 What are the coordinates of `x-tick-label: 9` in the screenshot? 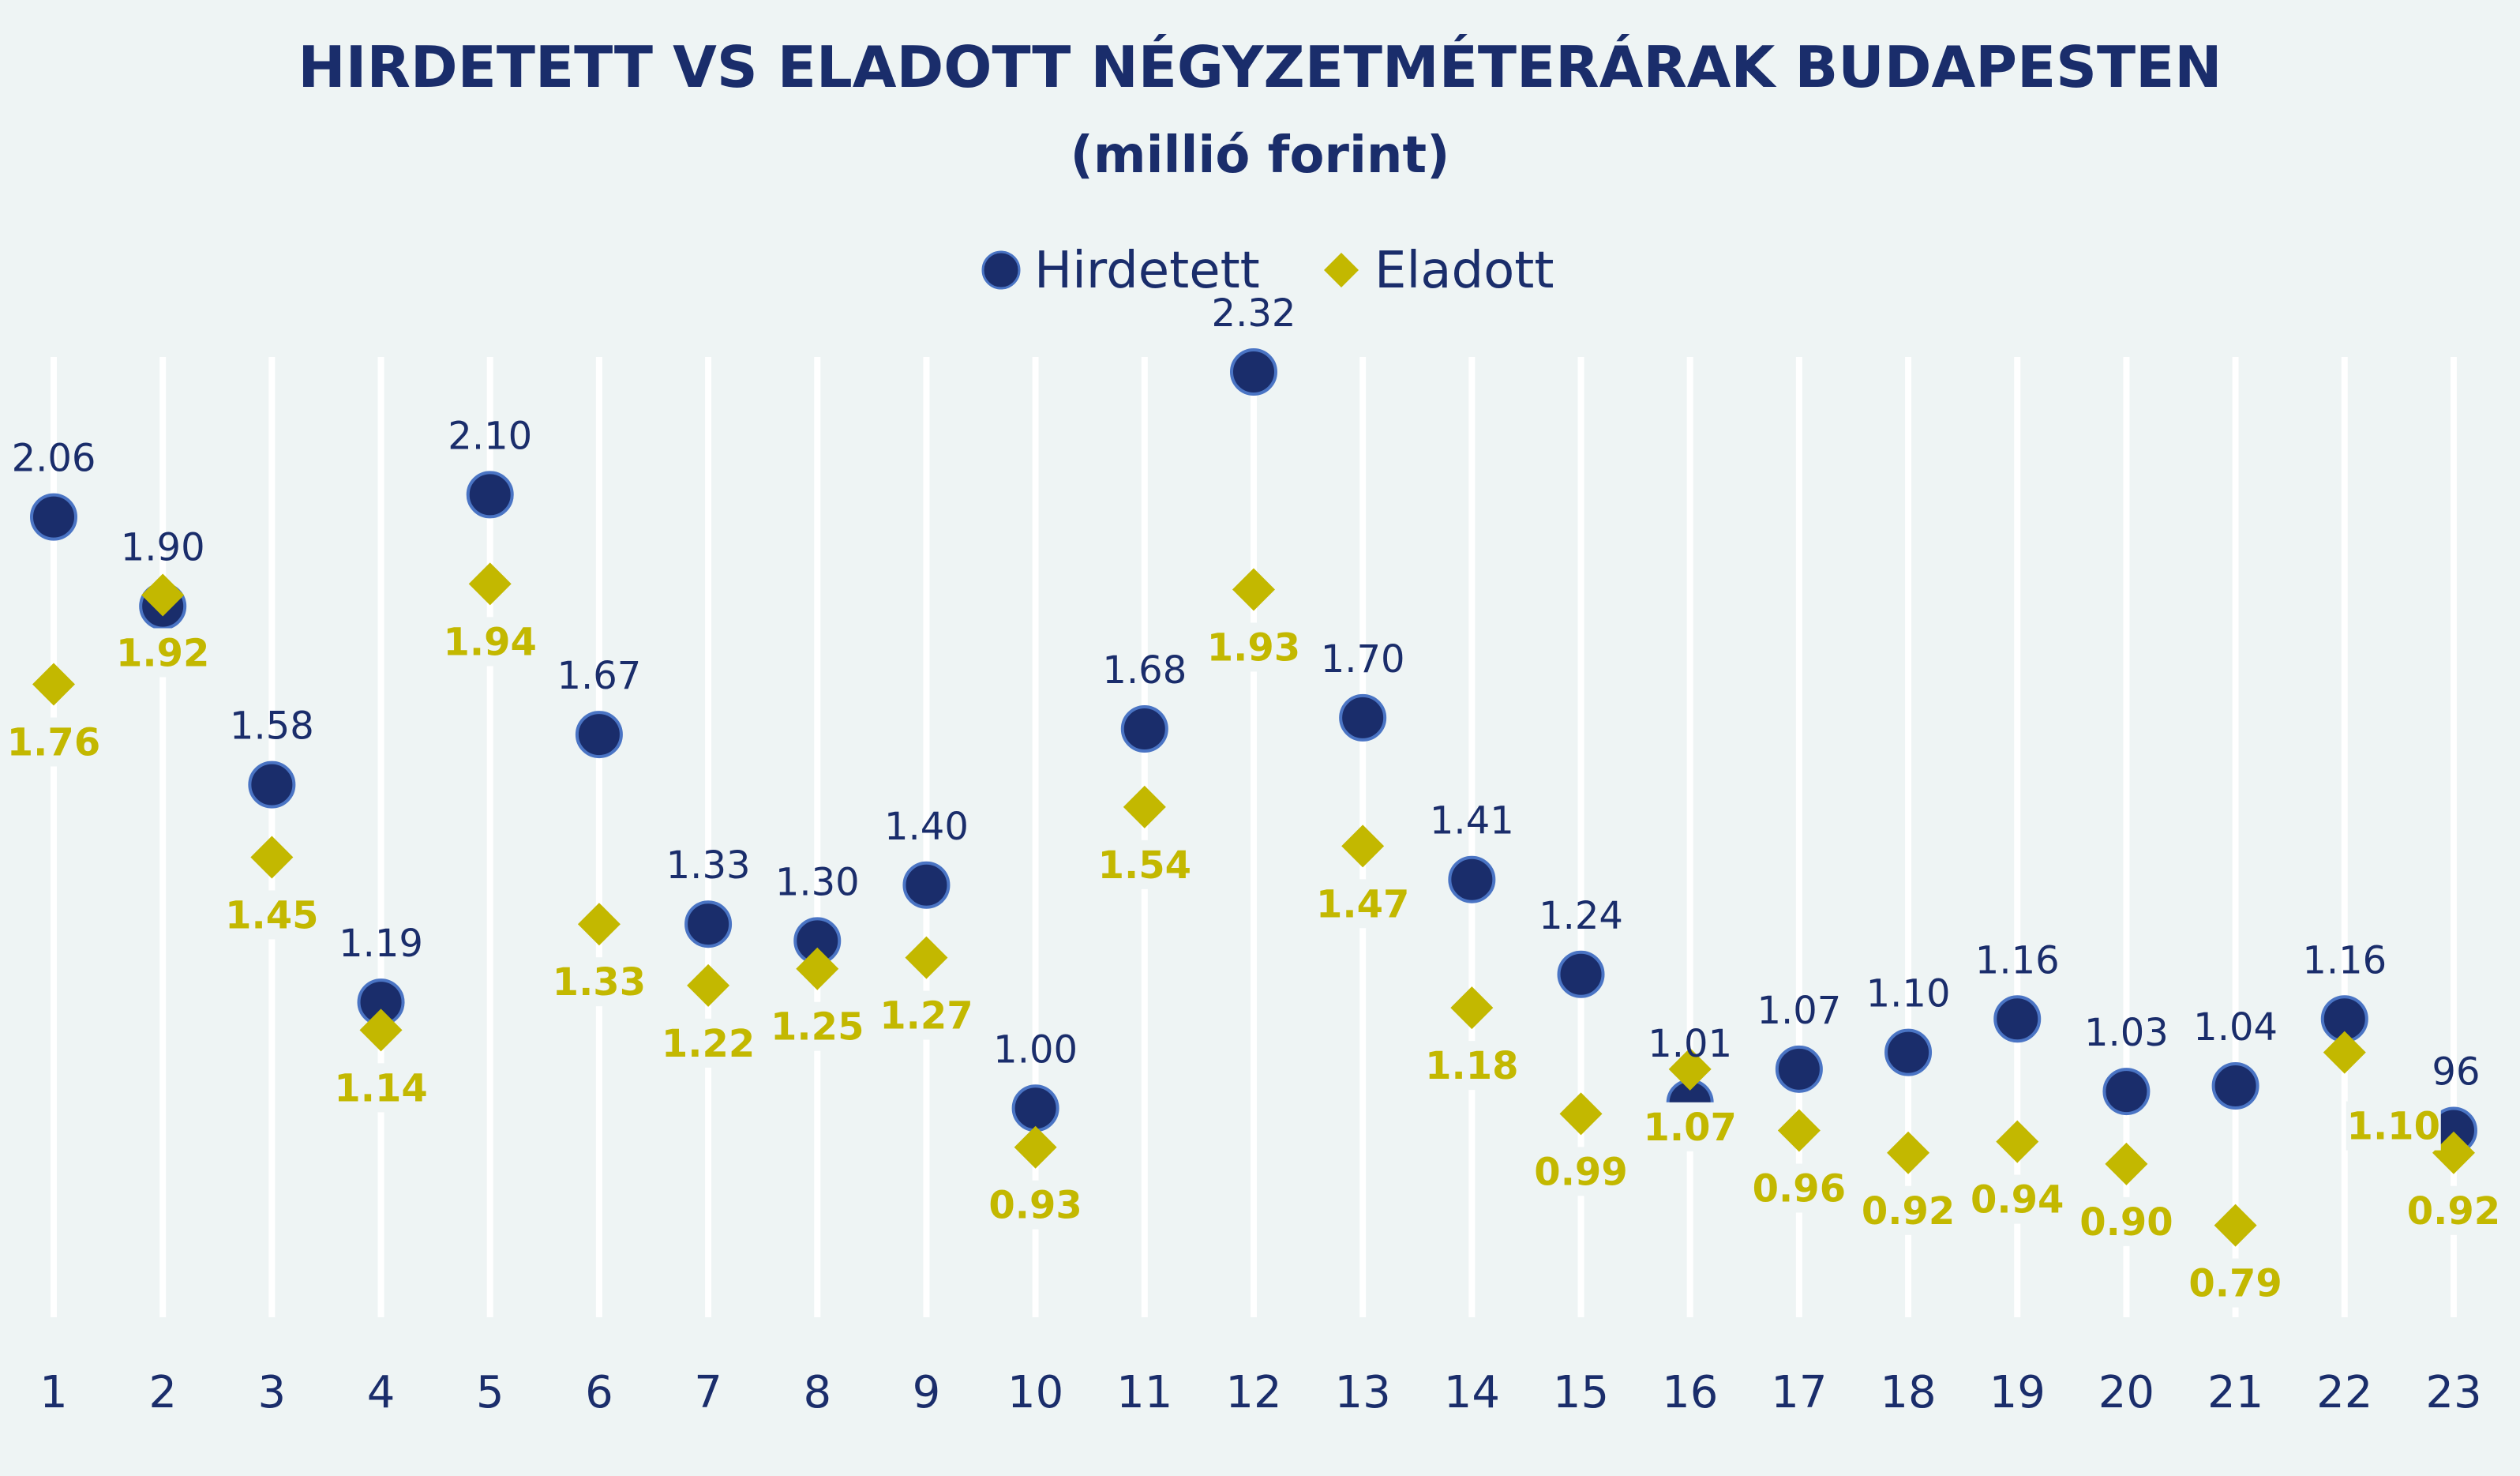 It's located at (927, 1392).